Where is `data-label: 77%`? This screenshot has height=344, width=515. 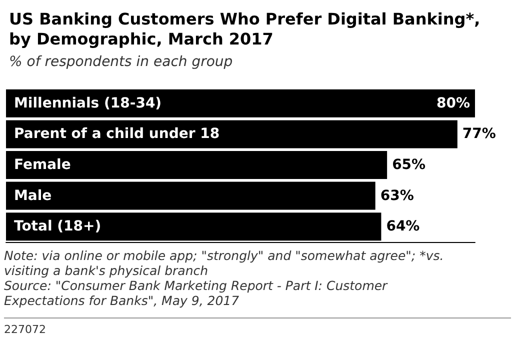
data-label: 77% is located at coordinates (479, 134).